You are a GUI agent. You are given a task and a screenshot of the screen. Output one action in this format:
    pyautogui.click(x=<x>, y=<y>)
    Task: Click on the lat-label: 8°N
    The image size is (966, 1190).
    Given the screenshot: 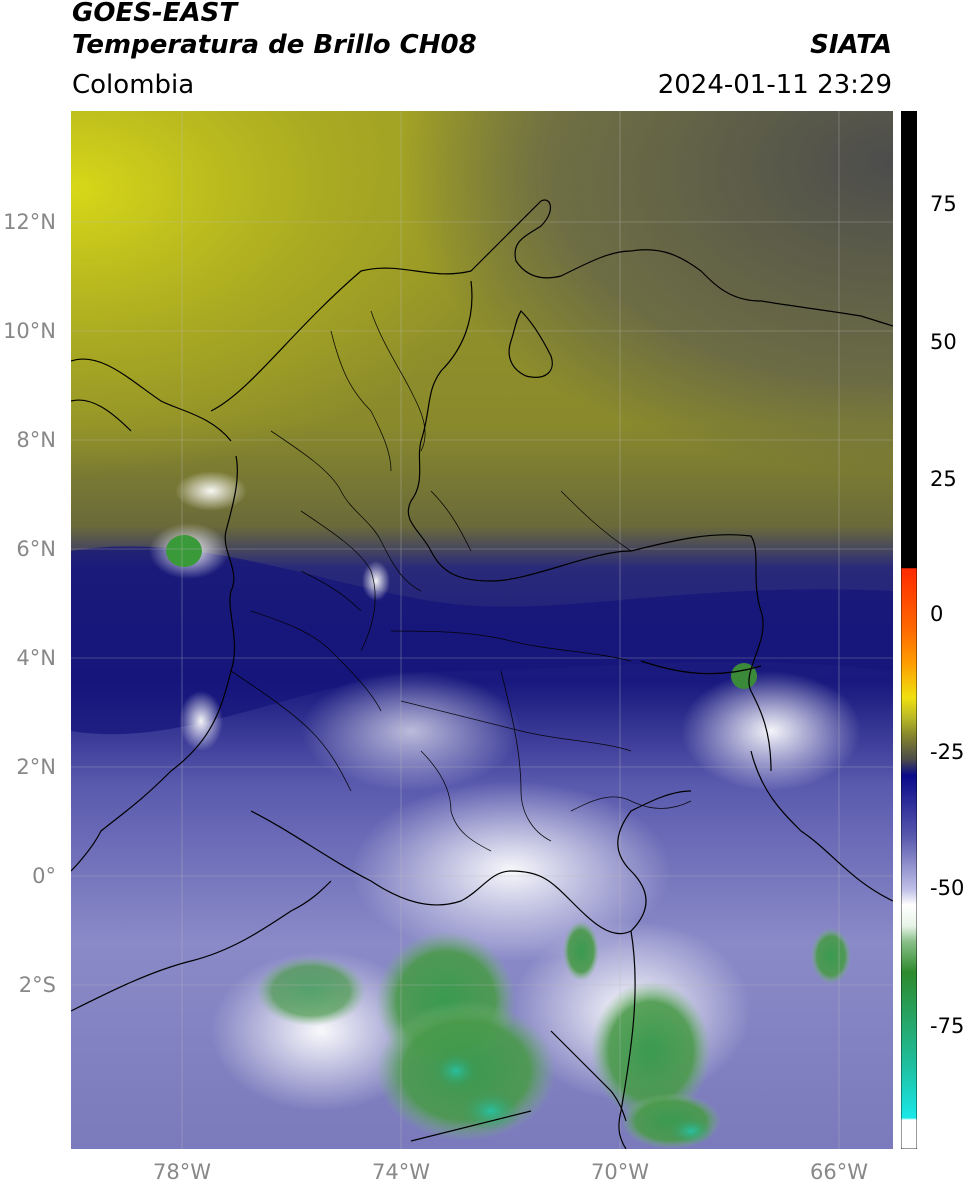 What is the action you would take?
    pyautogui.click(x=36, y=440)
    